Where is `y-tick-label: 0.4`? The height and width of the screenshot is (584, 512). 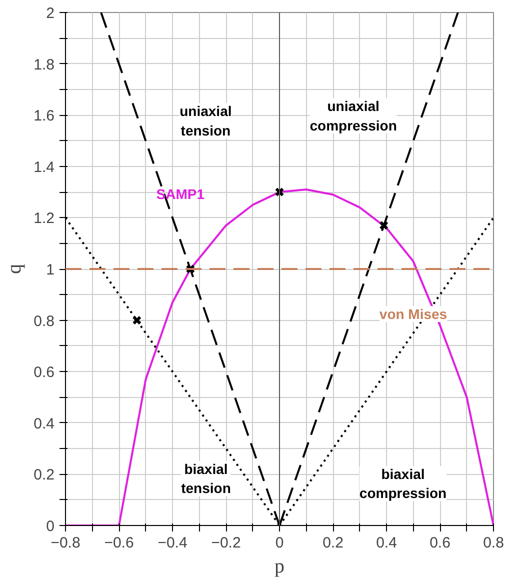 y-tick-label: 0.4 is located at coordinates (44, 423).